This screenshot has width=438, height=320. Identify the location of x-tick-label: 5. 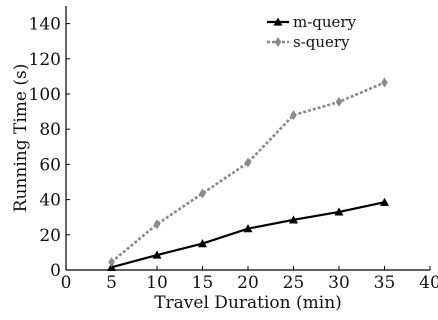
(111, 283).